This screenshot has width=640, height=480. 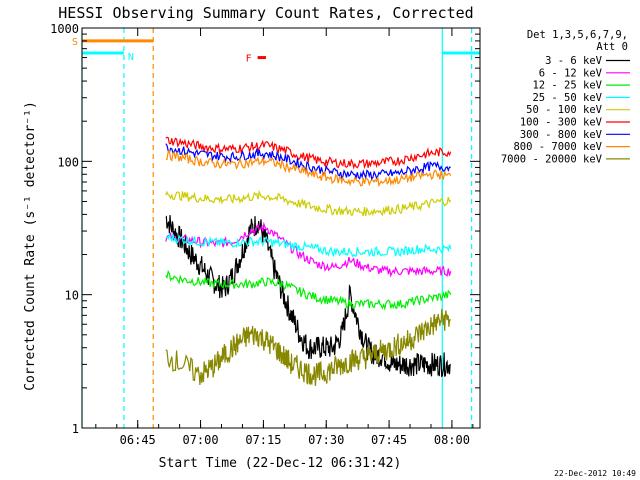 What do you see at coordinates (561, 123) in the screenshot?
I see `legend-label-5: 100 - 300 keV` at bounding box center [561, 123].